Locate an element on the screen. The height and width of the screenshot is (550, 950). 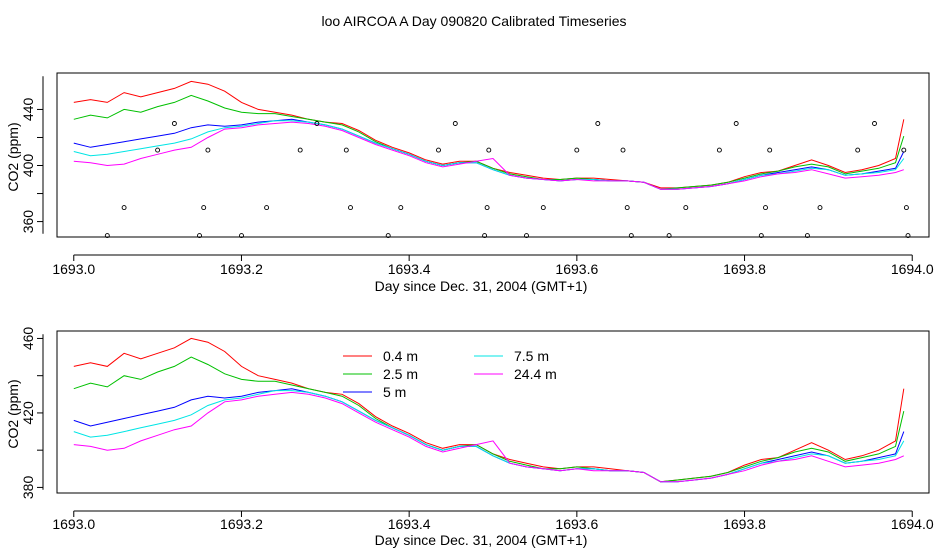
y-axis: 380 420 460 is located at coordinates (32, 413).